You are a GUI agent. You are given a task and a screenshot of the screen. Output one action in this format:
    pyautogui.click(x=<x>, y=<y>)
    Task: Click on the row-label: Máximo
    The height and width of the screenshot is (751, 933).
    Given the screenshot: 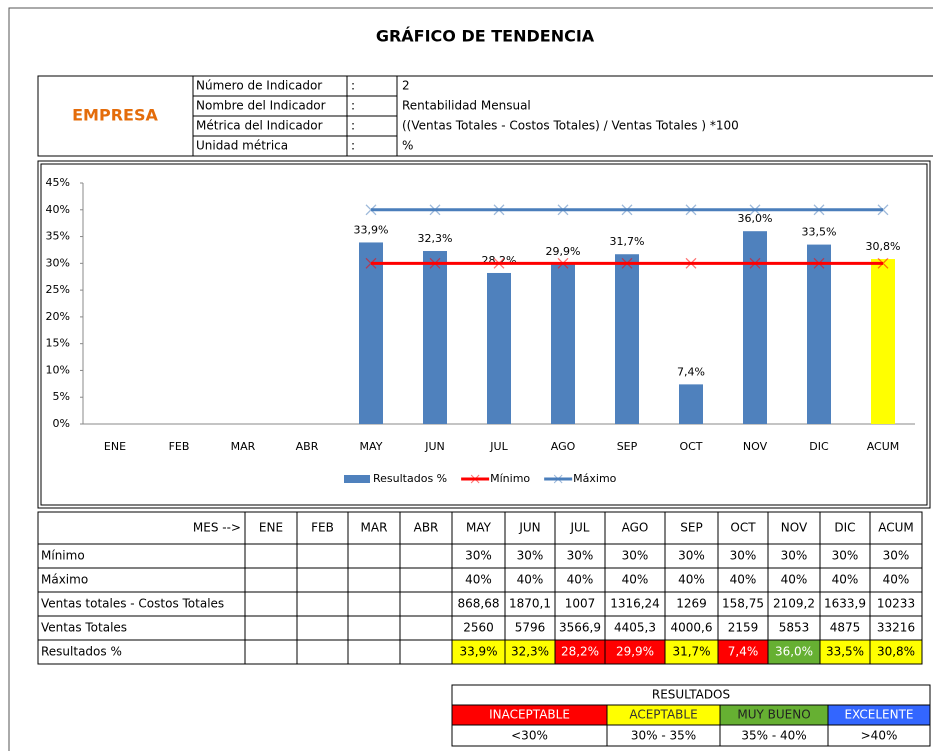 What is the action you would take?
    pyautogui.click(x=64, y=580)
    